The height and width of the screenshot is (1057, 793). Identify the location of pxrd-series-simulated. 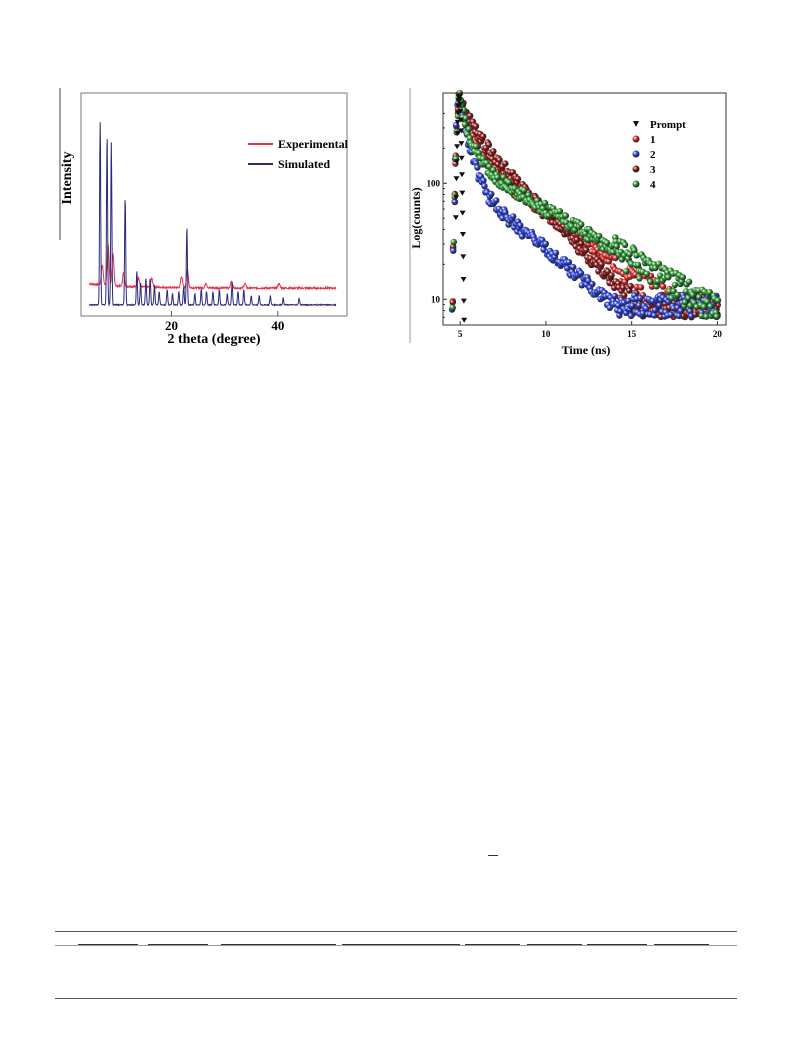
(212, 214).